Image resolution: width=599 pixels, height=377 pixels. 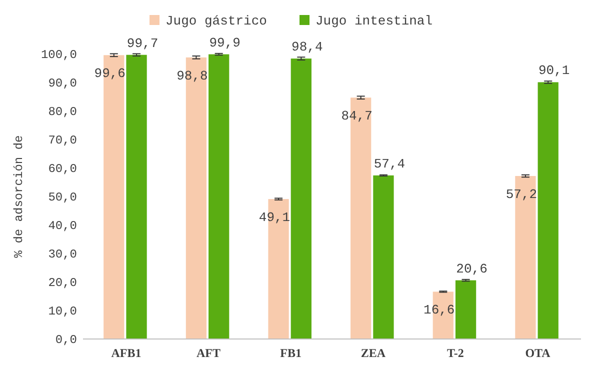 What do you see at coordinates (455, 353) in the screenshot?
I see `x-tick-label: T-2` at bounding box center [455, 353].